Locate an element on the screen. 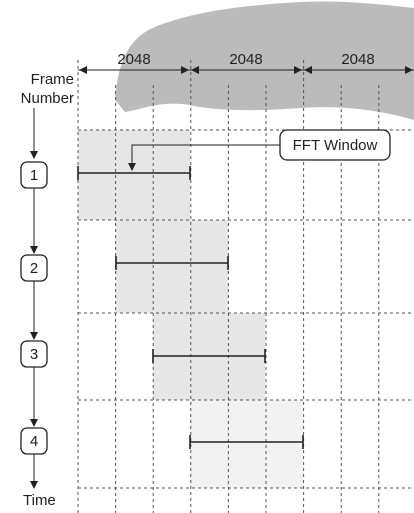 The image size is (414, 513). callout-arrow is located at coordinates (204, 157).